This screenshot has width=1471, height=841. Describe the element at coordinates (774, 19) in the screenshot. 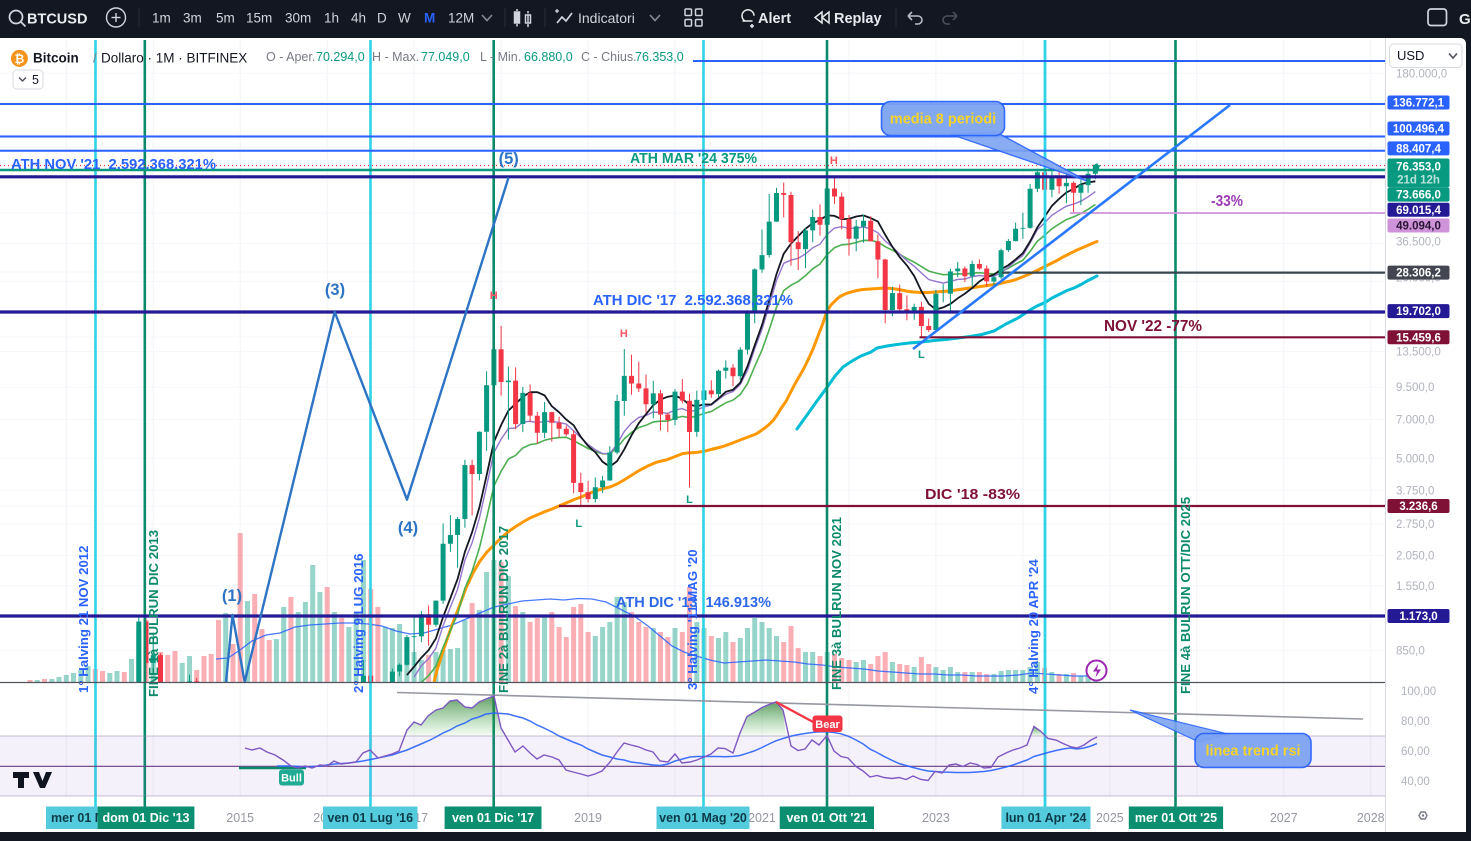

I see `svg-text: Alert` at that location.